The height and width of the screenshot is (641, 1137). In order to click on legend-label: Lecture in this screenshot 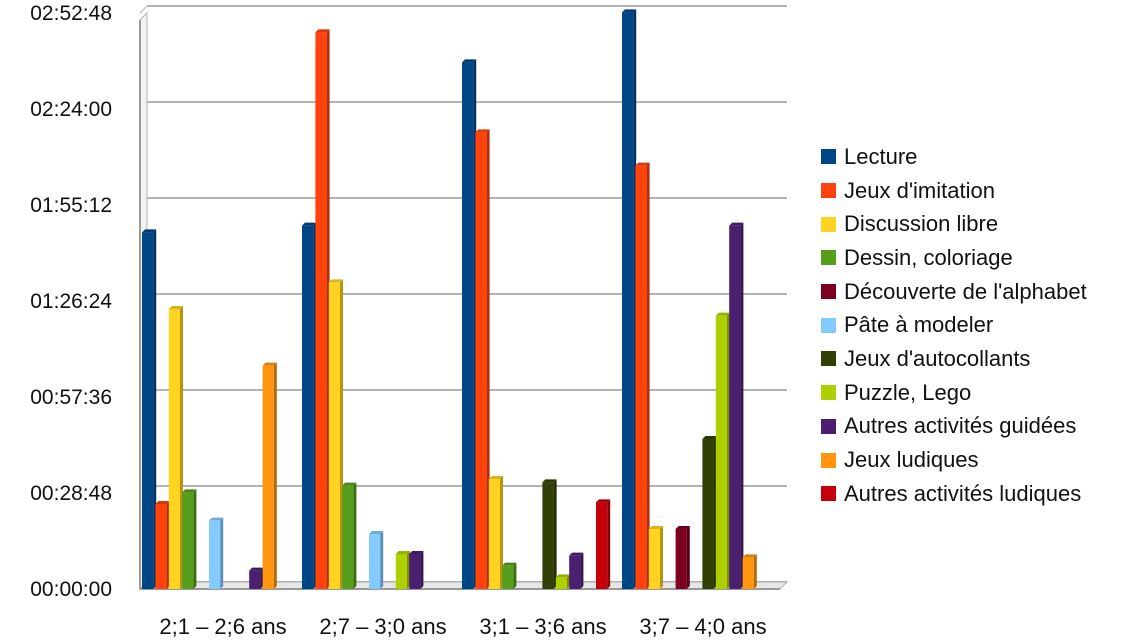, I will do `click(881, 156)`.